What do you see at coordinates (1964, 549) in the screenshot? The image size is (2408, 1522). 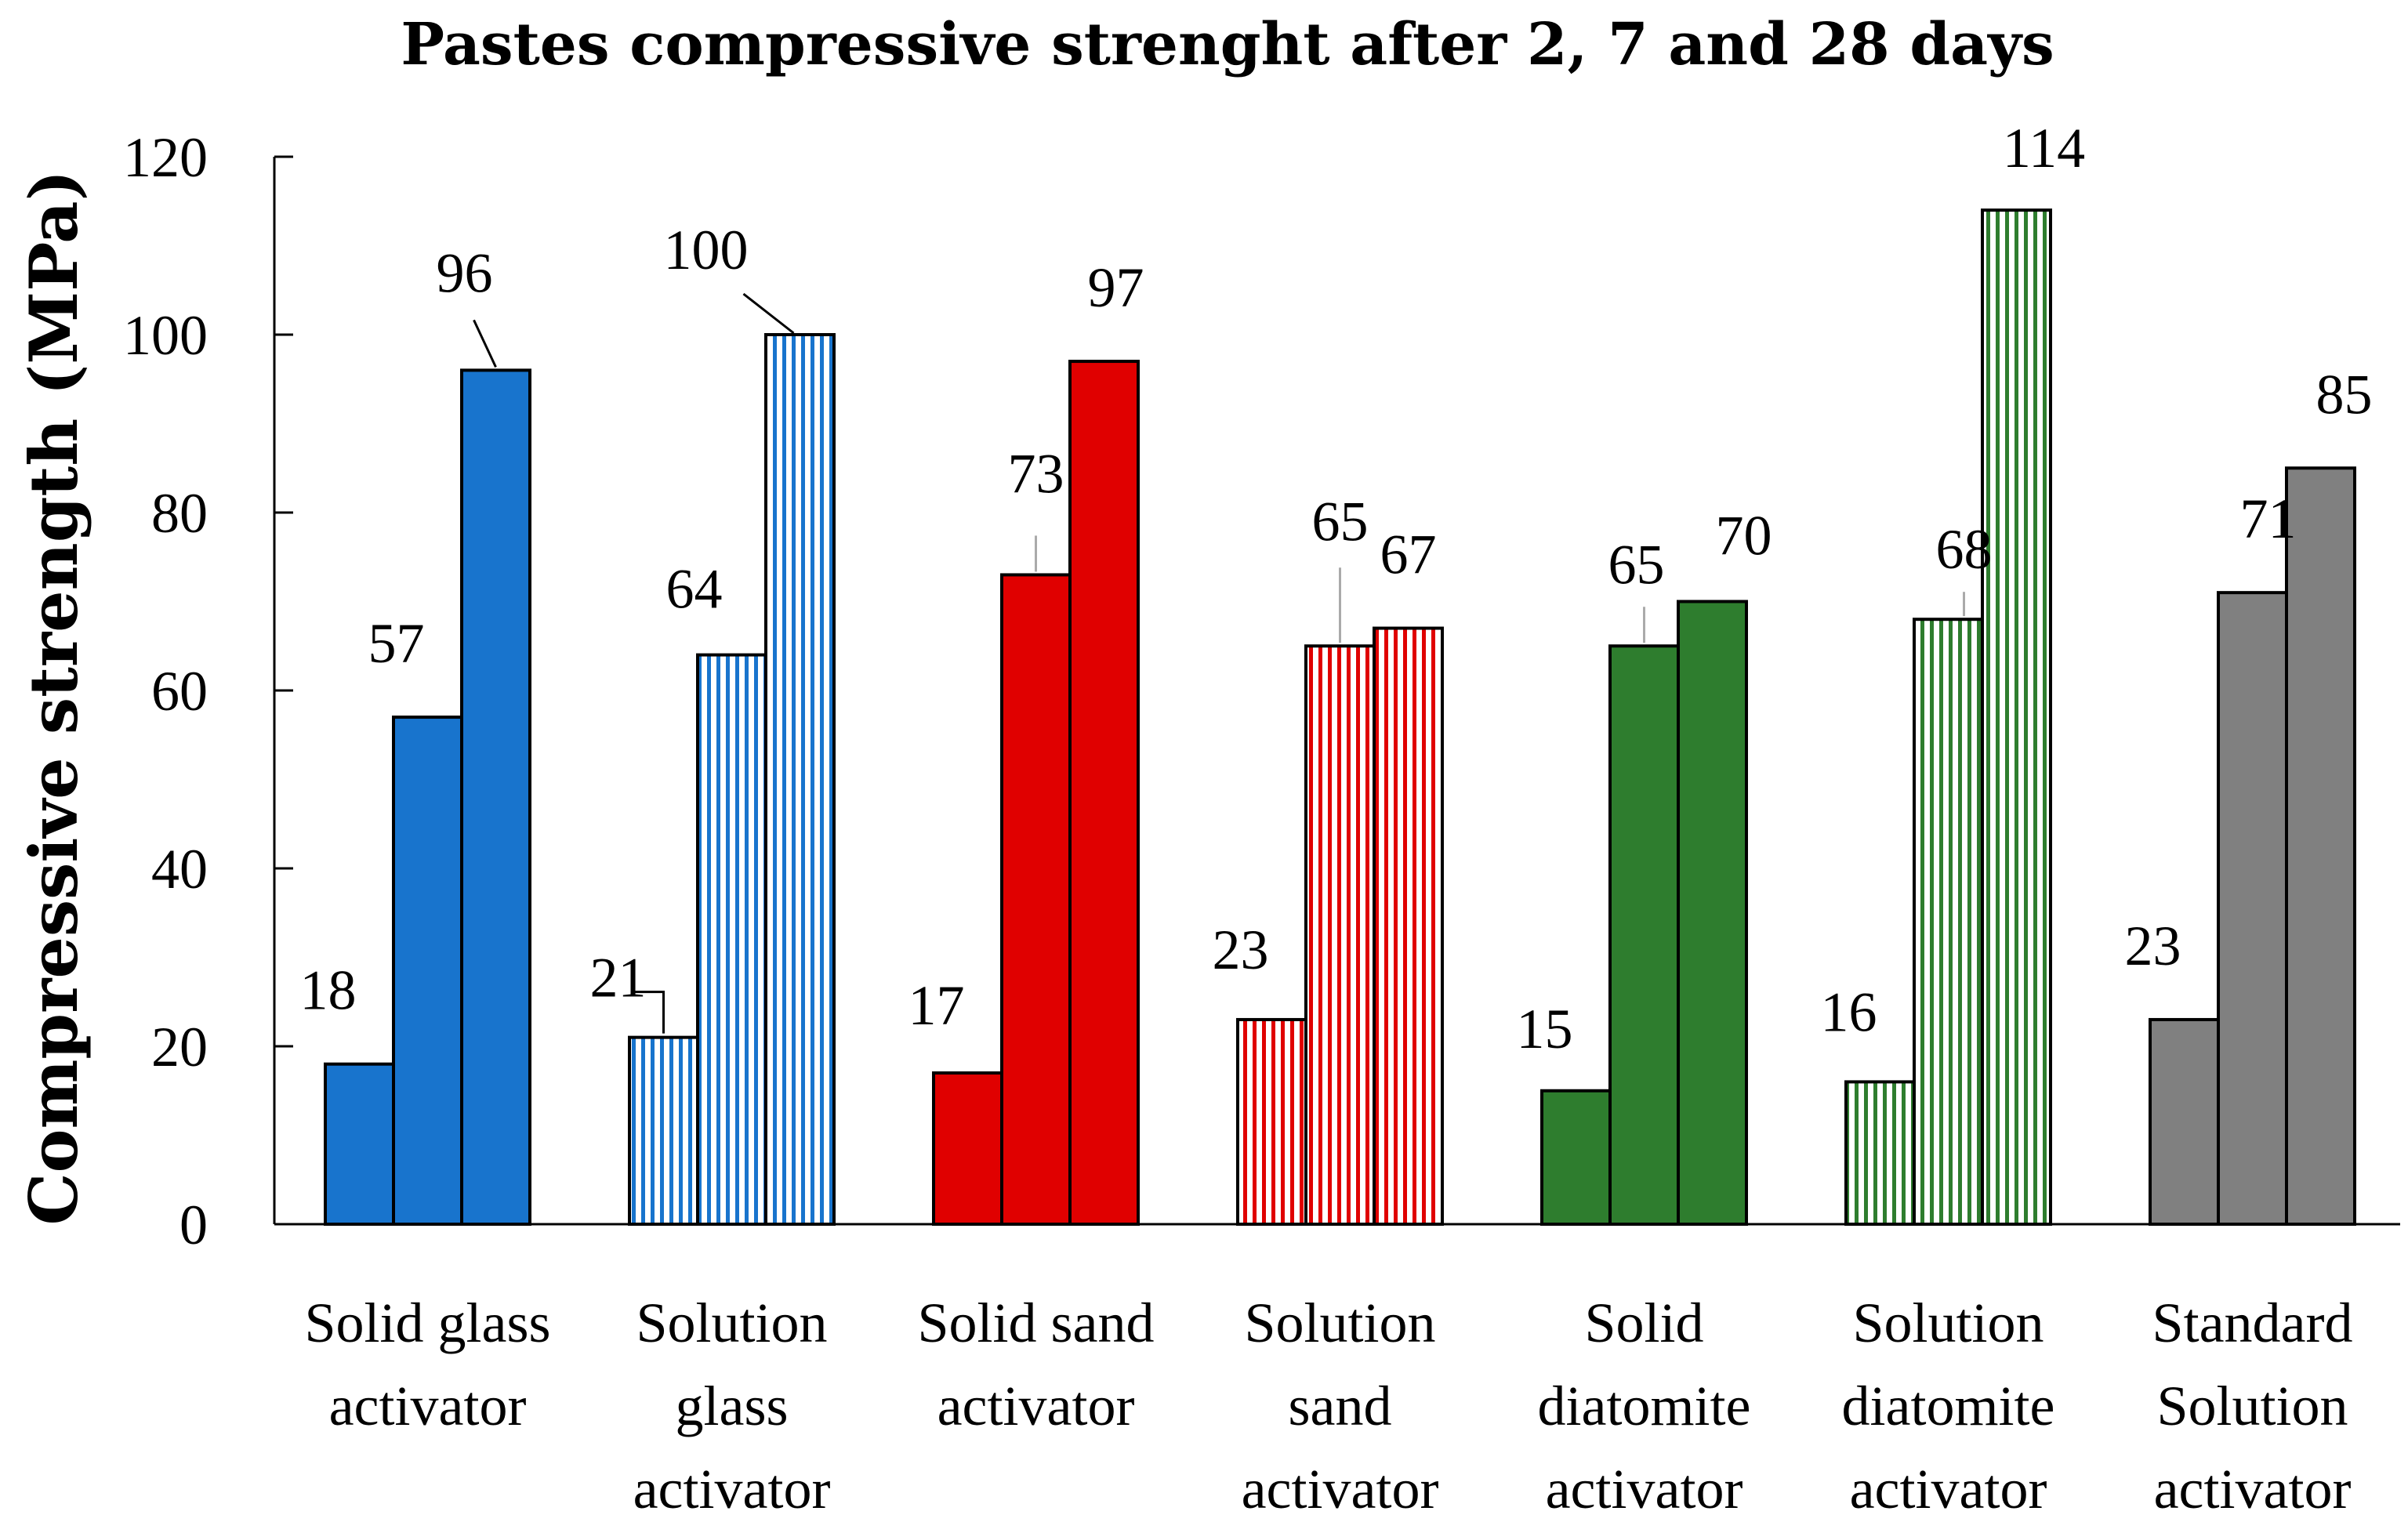 I see `data-label: 68` at bounding box center [1964, 549].